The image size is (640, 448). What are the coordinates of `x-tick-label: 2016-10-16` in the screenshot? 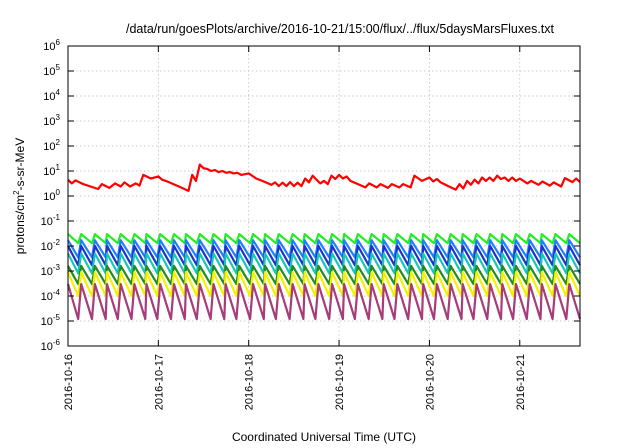 It's located at (69, 382).